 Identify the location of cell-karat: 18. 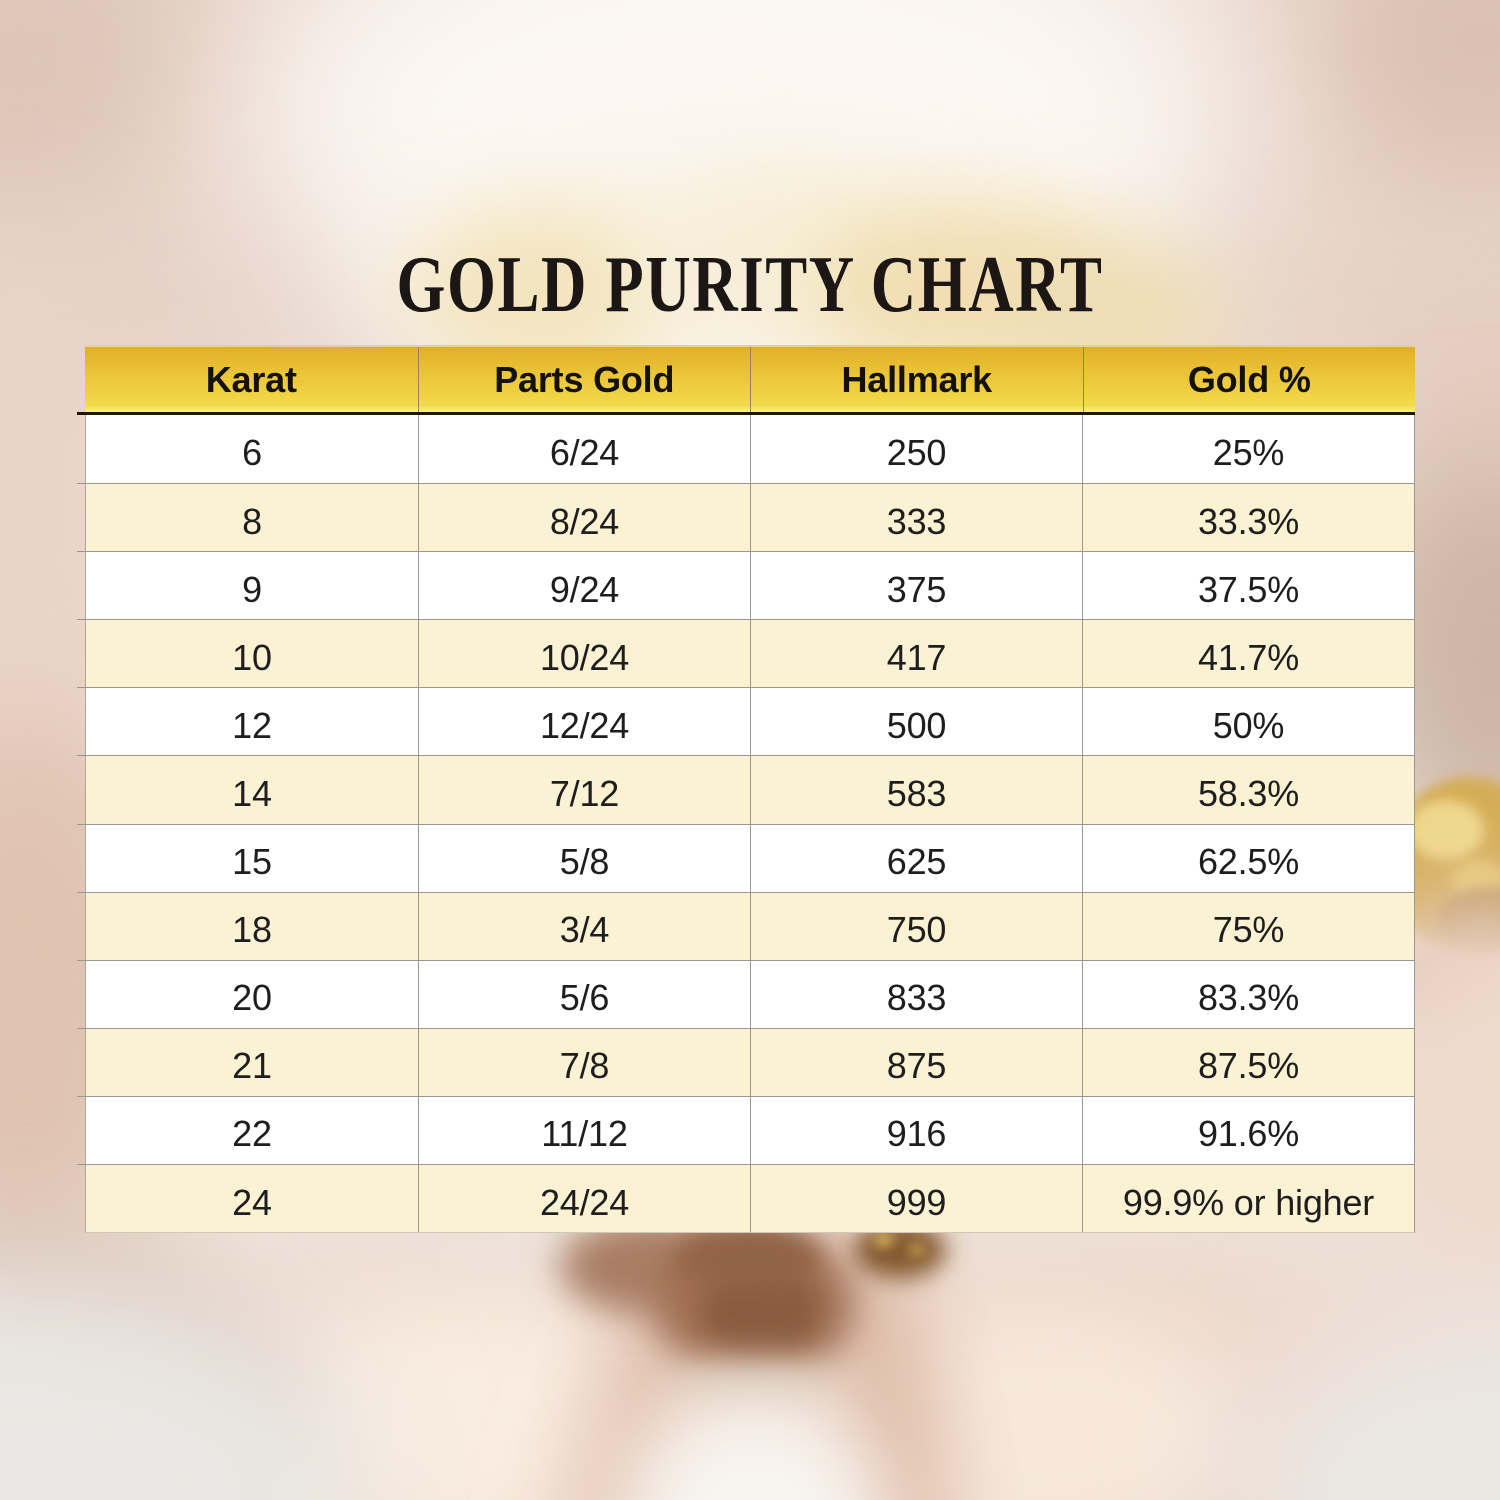
(252, 930).